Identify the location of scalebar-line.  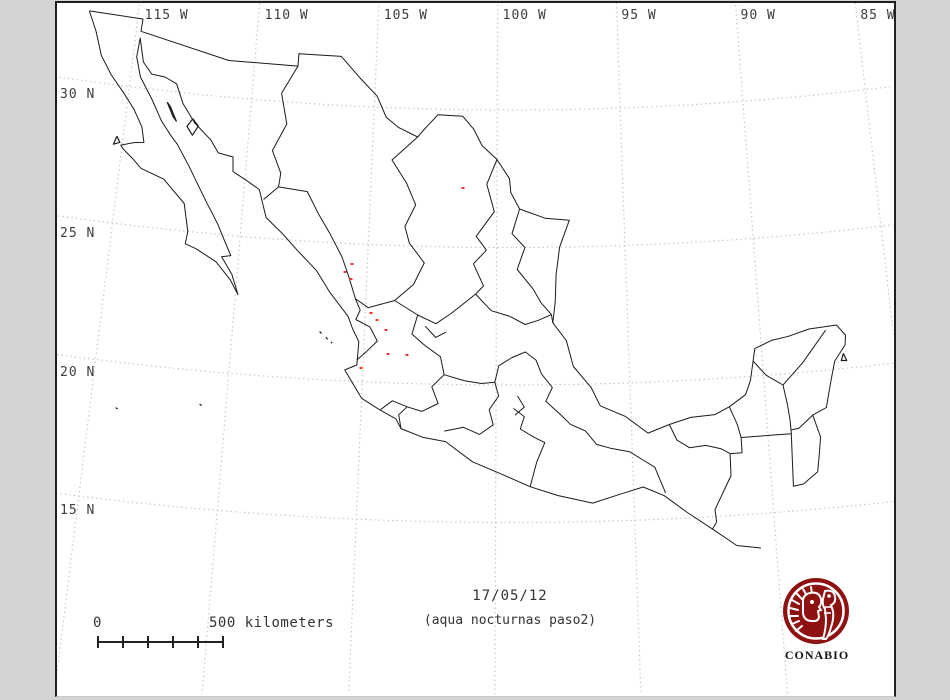
(160, 642).